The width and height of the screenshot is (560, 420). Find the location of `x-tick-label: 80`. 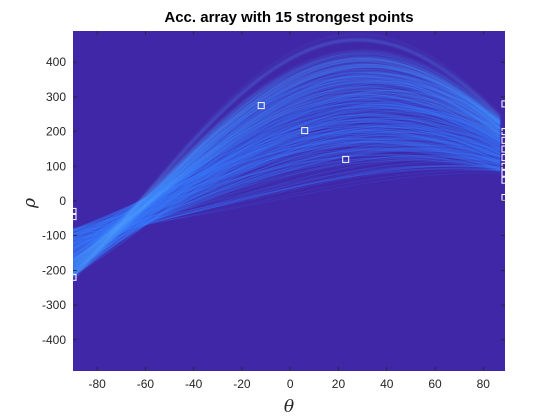

x-tick-label: 80 is located at coordinates (484, 384).